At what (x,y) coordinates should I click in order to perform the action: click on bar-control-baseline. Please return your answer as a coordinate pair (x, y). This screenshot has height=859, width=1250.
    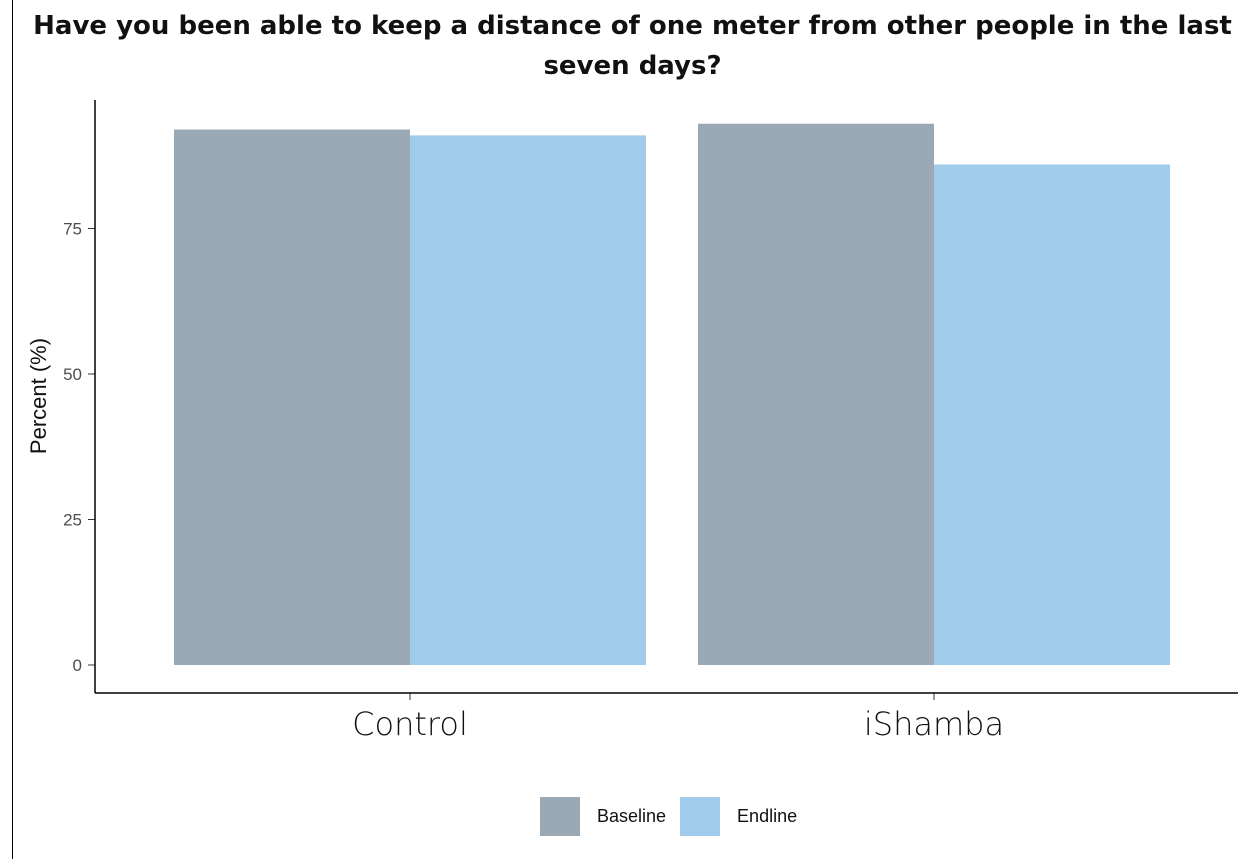
    Looking at the image, I should click on (292, 397).